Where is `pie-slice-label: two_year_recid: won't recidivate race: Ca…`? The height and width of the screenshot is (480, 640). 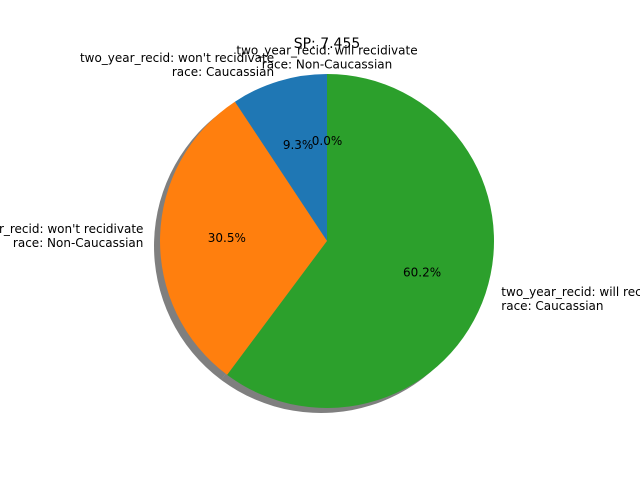 pie-slice-label: two_year_recid: won't recidivate race: Ca… is located at coordinates (177, 65).